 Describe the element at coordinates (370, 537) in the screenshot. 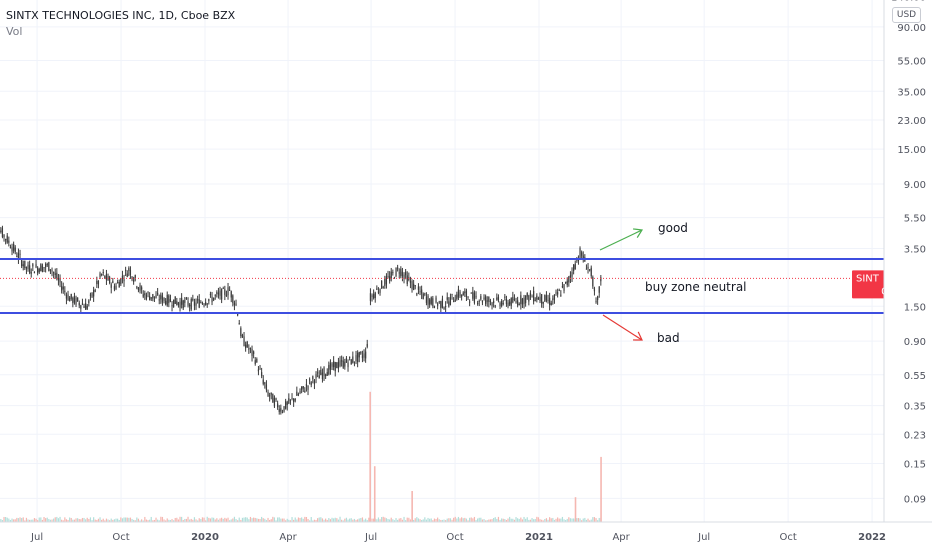

I see `time-tick-label: Jul` at that location.